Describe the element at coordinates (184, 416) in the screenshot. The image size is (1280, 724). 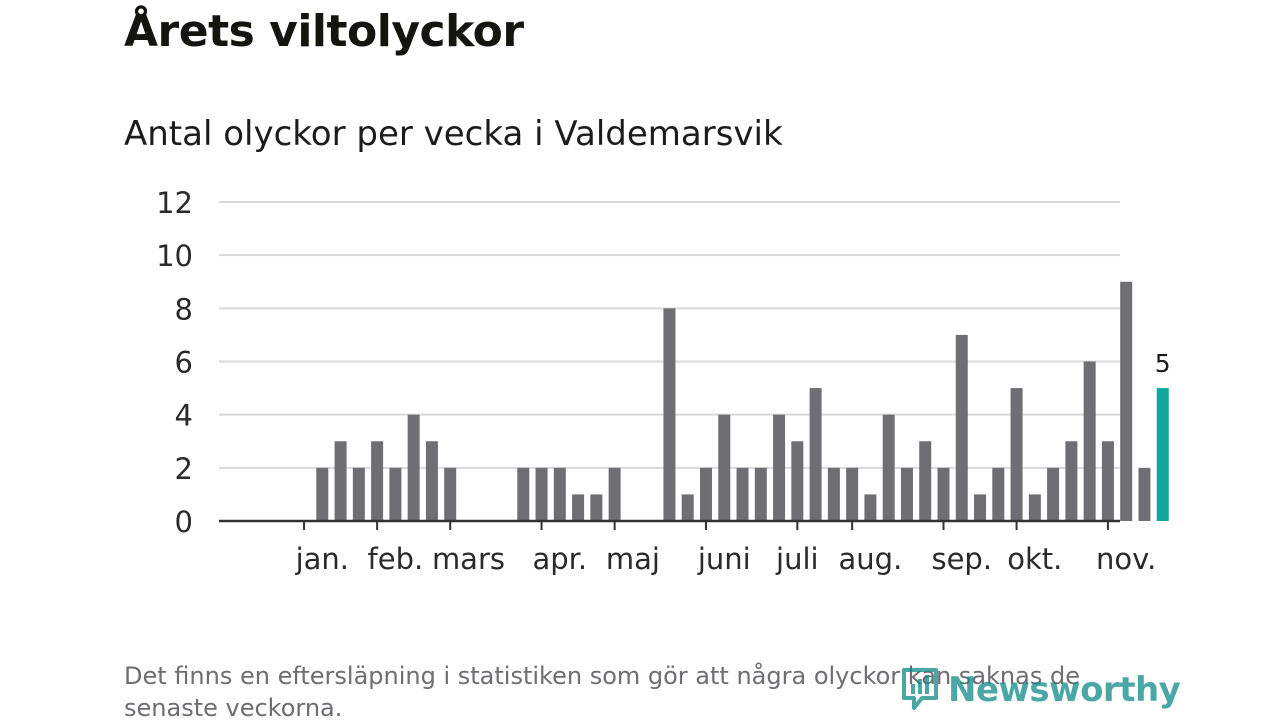
I see `y-tick-label: 4` at that location.